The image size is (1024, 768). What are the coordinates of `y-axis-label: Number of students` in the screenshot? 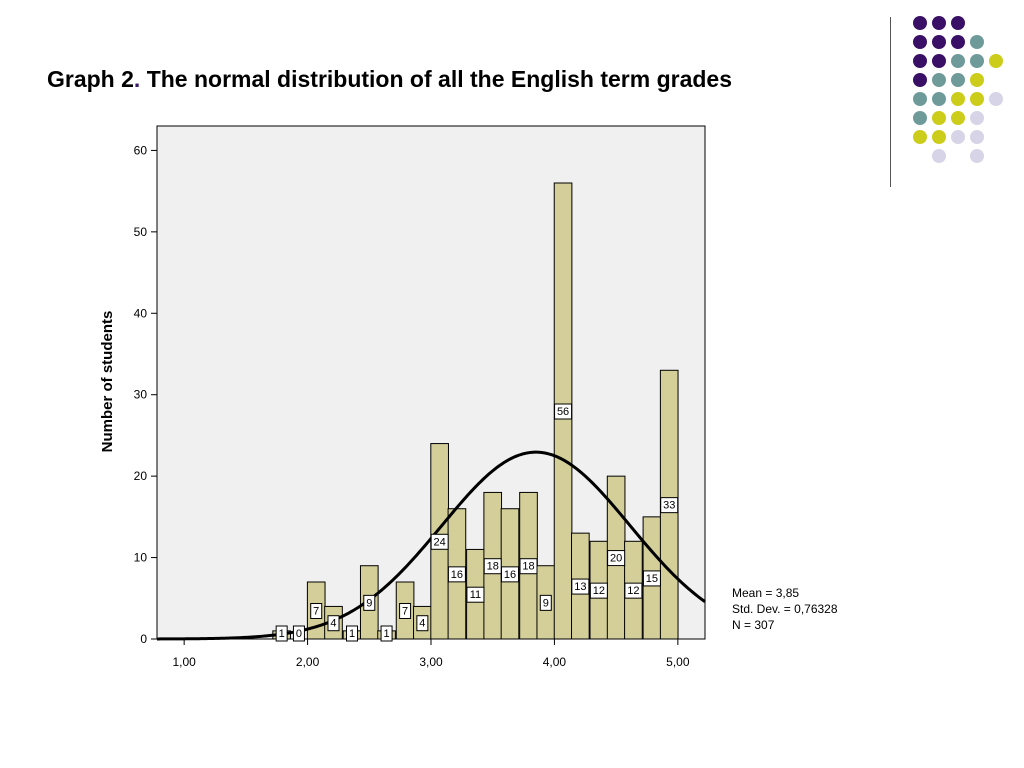 It's located at (107, 382).